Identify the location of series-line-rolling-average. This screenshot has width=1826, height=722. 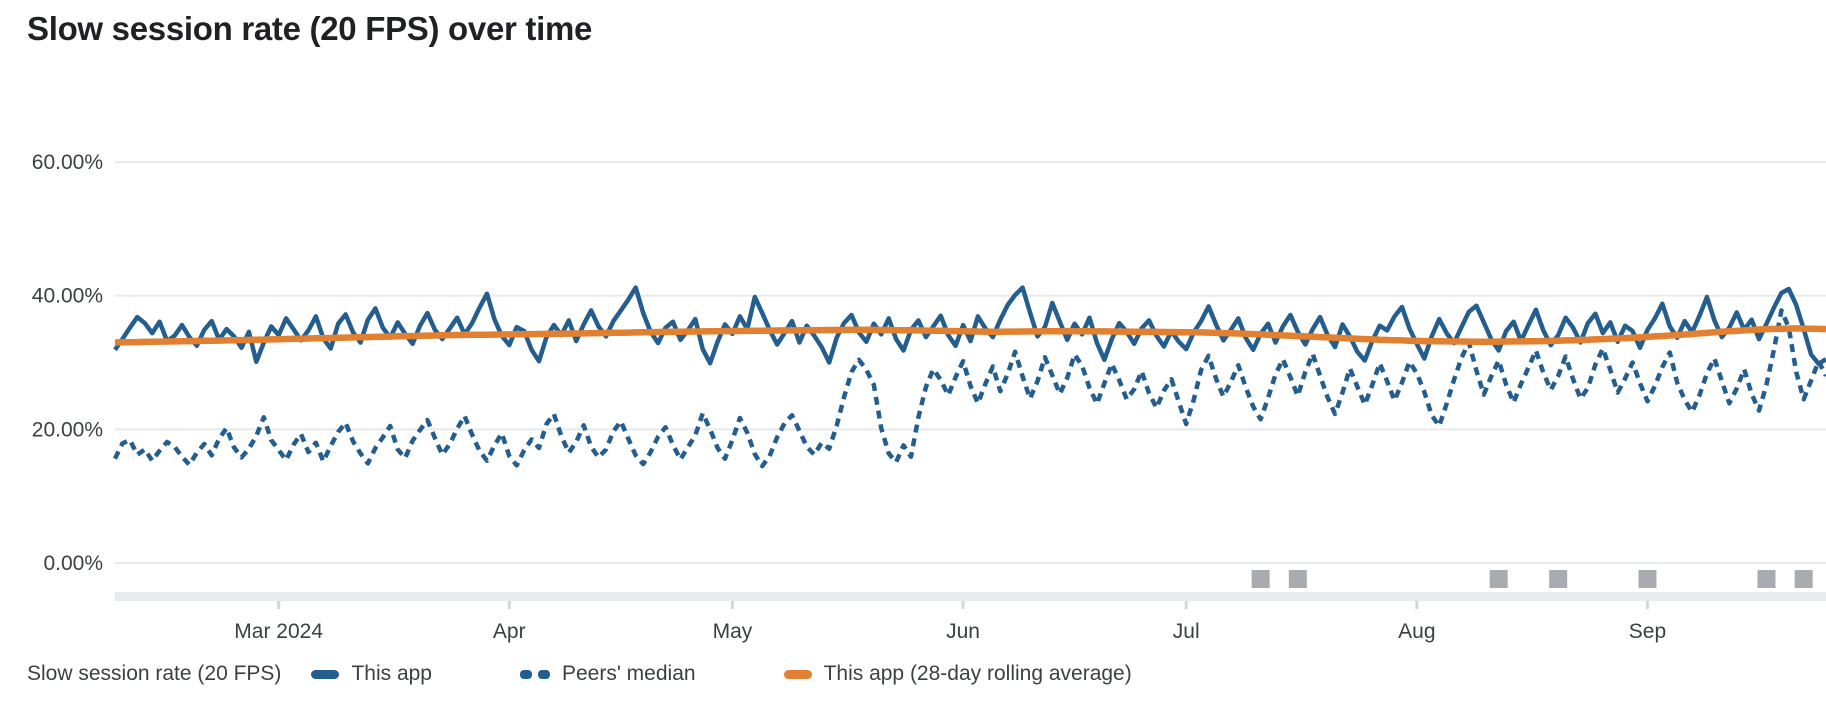
(970, 335).